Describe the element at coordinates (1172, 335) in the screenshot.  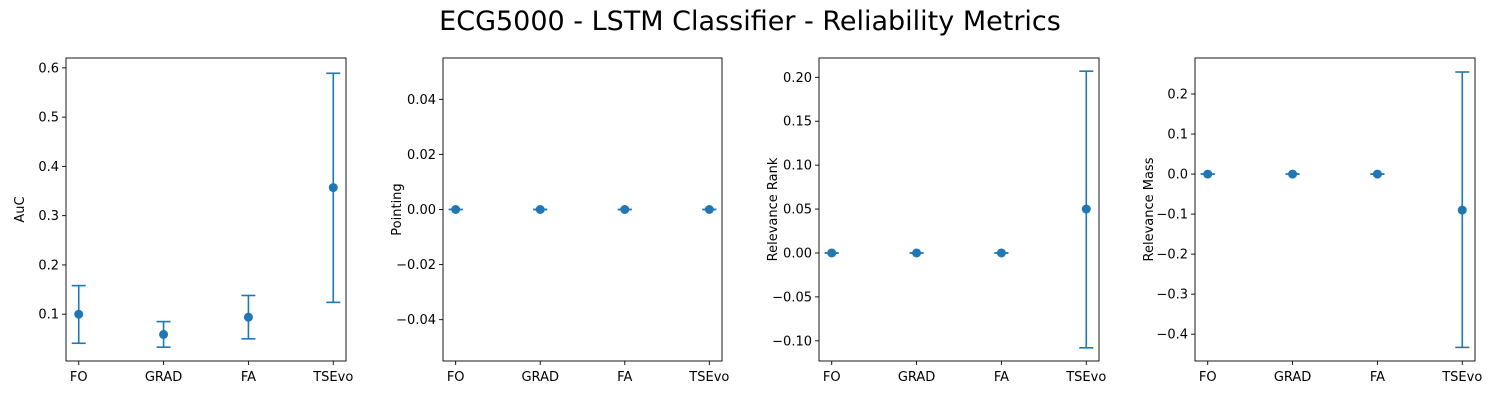
I see `y-tick-label: −0.4` at that location.